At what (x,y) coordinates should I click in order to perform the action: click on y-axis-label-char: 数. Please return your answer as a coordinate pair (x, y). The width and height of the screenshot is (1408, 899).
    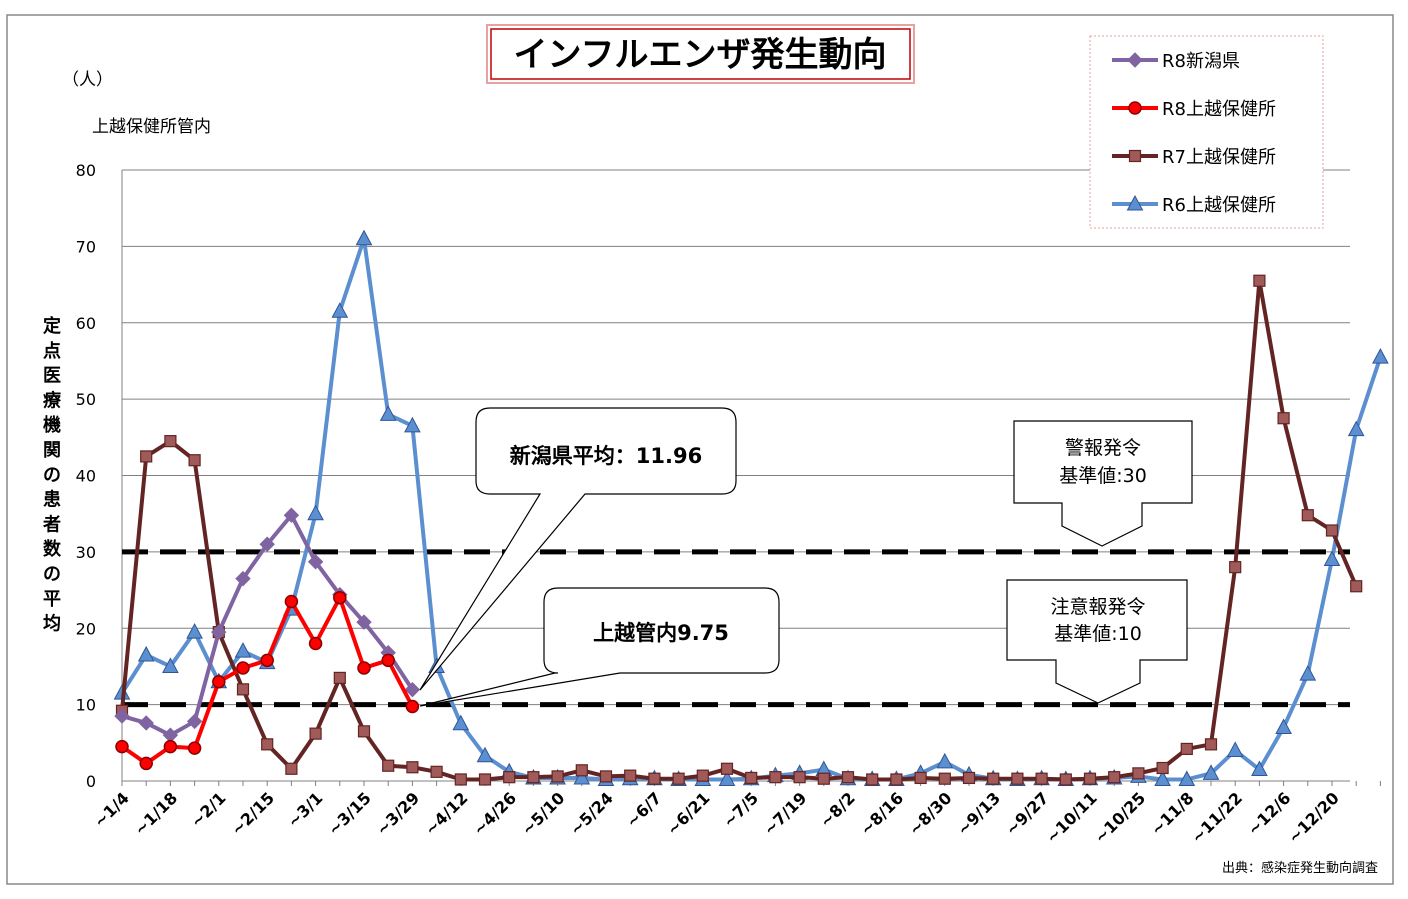
    Looking at the image, I should click on (52, 549).